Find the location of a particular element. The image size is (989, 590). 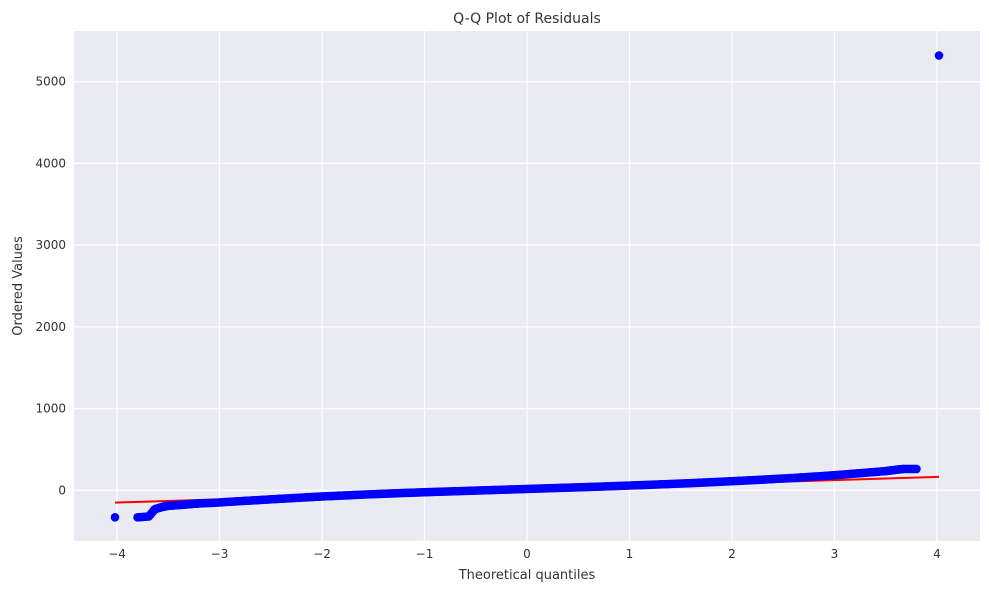

x-tick-label: −3 is located at coordinates (220, 554).